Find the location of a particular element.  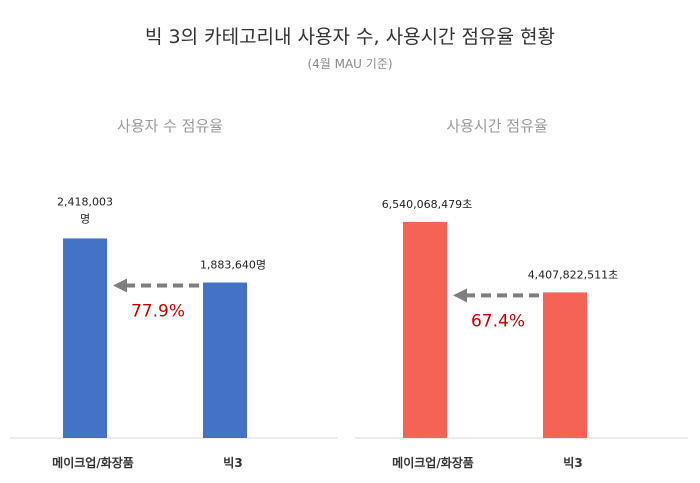

chart1-value-label-2: 1,883,640명 is located at coordinates (233, 265).